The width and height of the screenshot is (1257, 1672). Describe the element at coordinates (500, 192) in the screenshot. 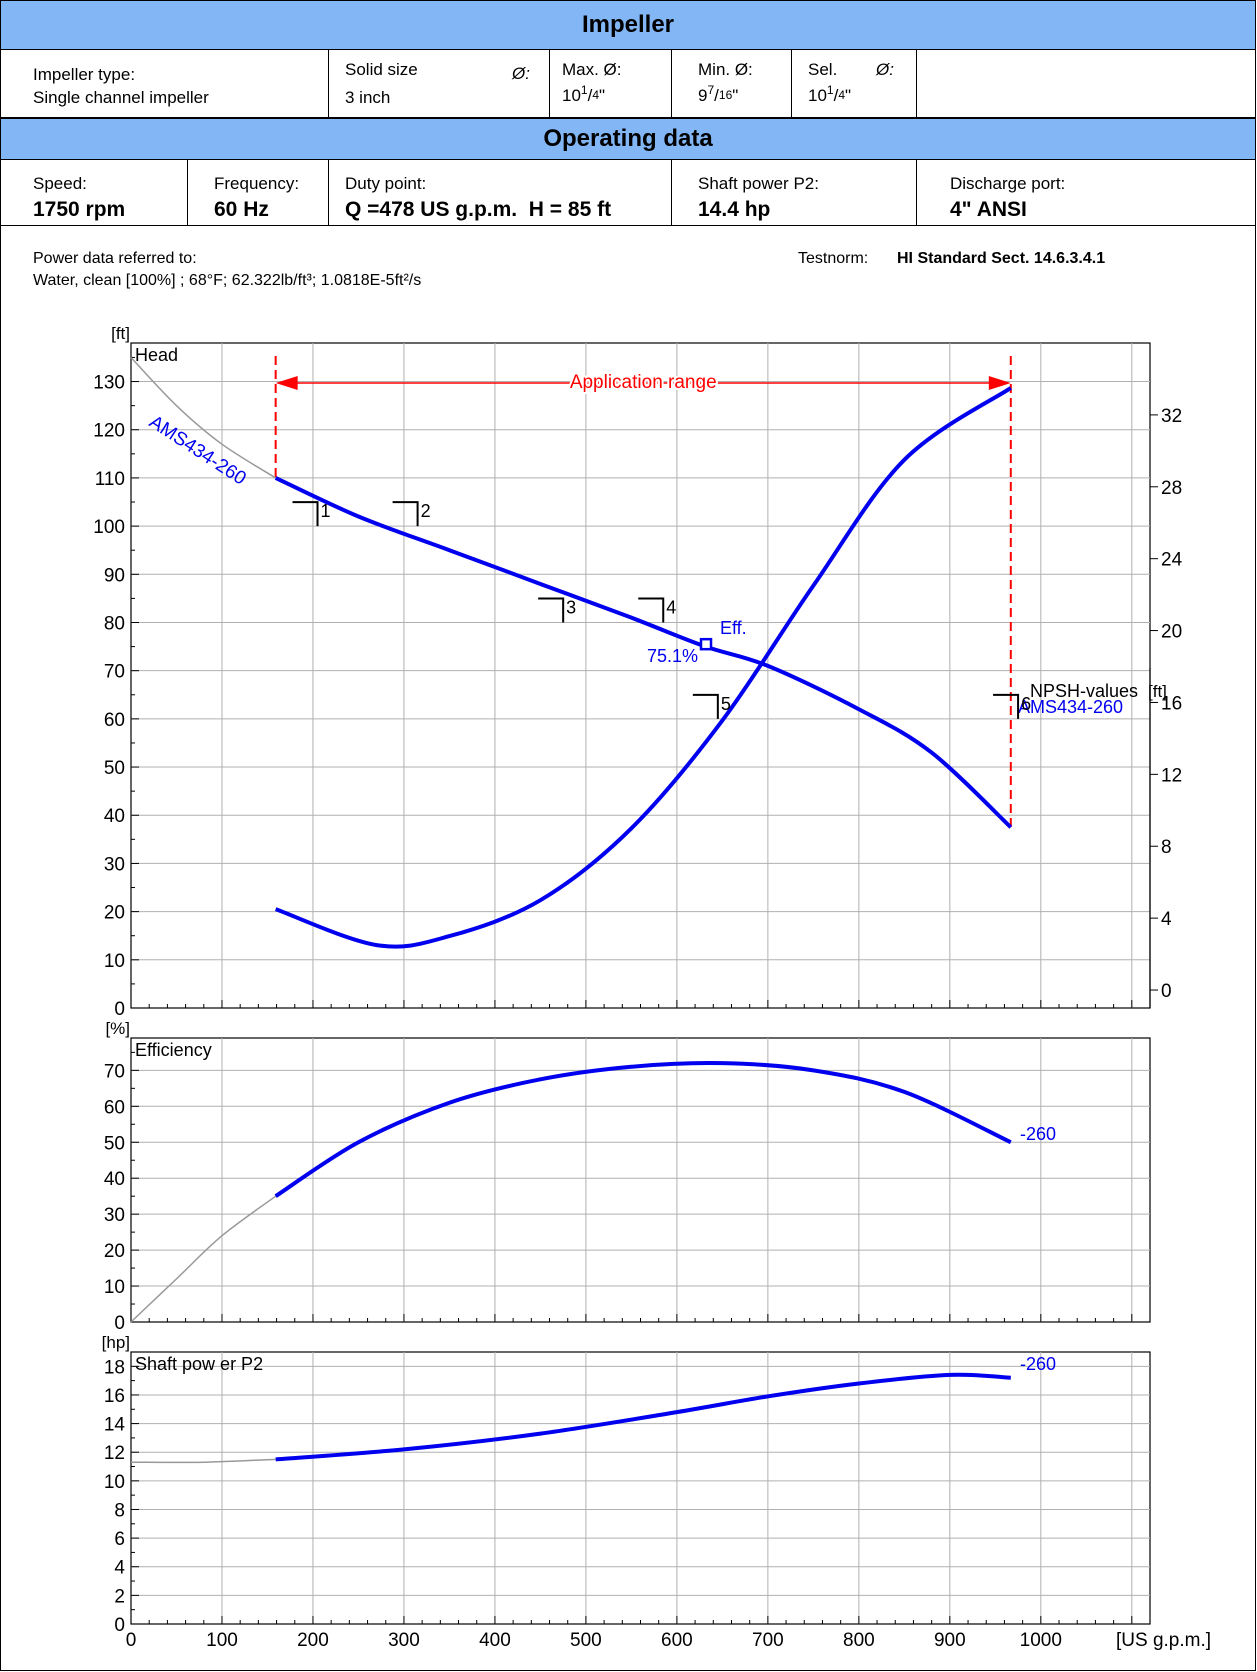

I see `duty-point-cell: Duty point: Q =478 US g.p.m. H = 85 ft` at that location.